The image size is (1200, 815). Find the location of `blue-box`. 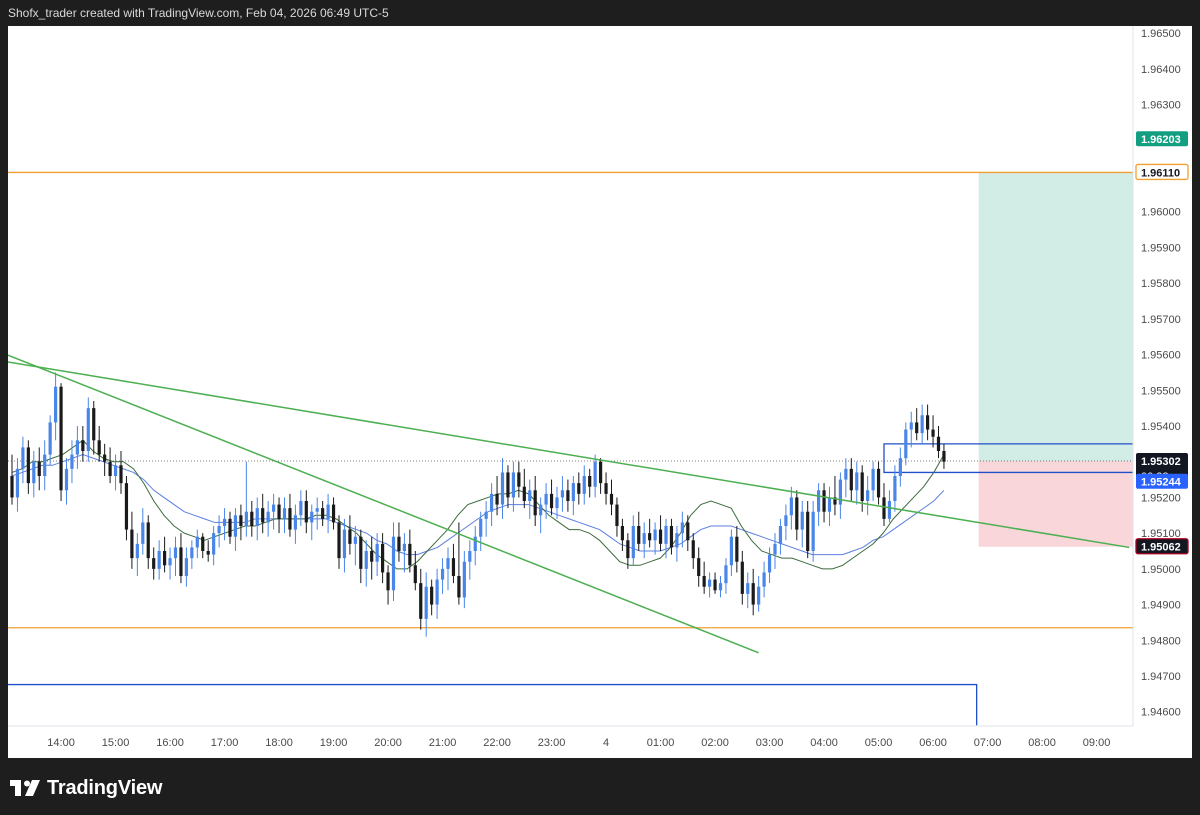

blue-box is located at coordinates (1008, 458).